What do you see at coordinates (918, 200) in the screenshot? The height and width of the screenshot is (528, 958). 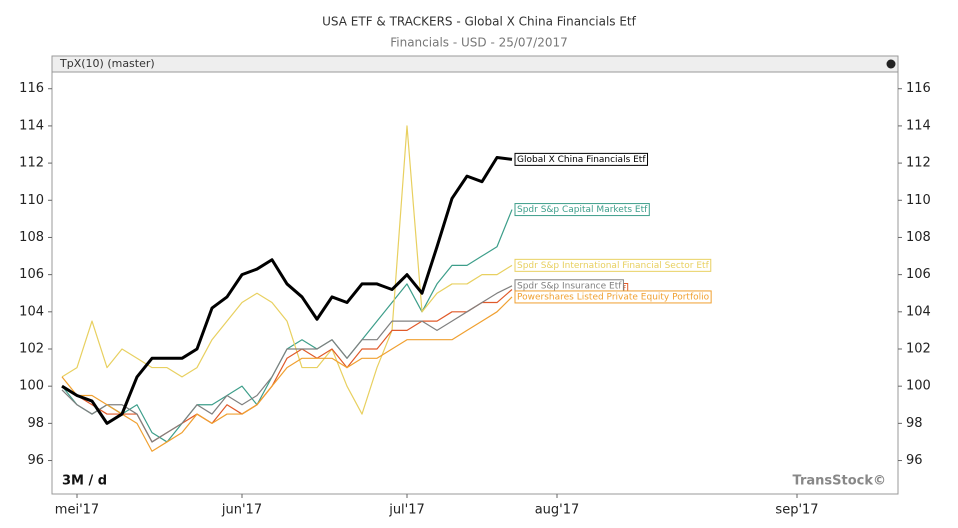 I see `y2-tick-label: 110` at bounding box center [918, 200].